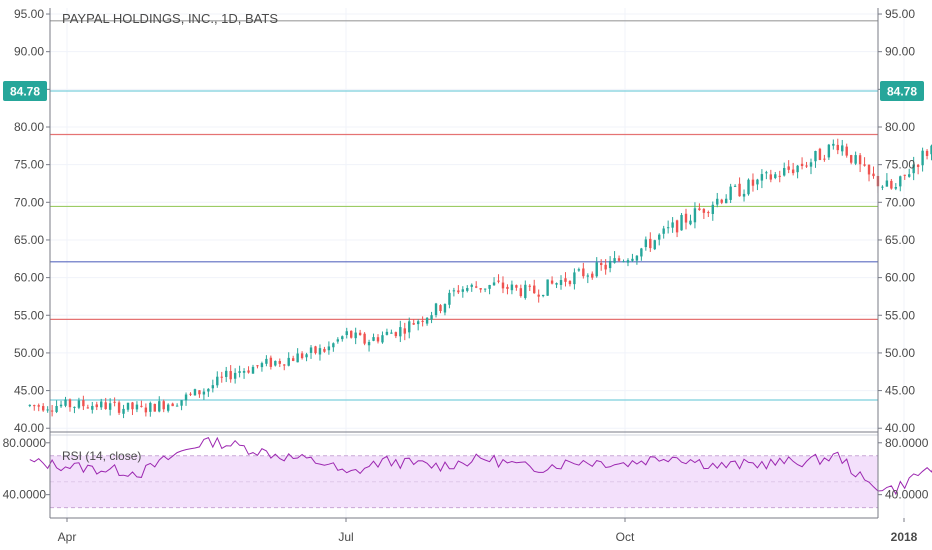  I want to click on price-tick-label-left: 65.00, so click(29, 240).